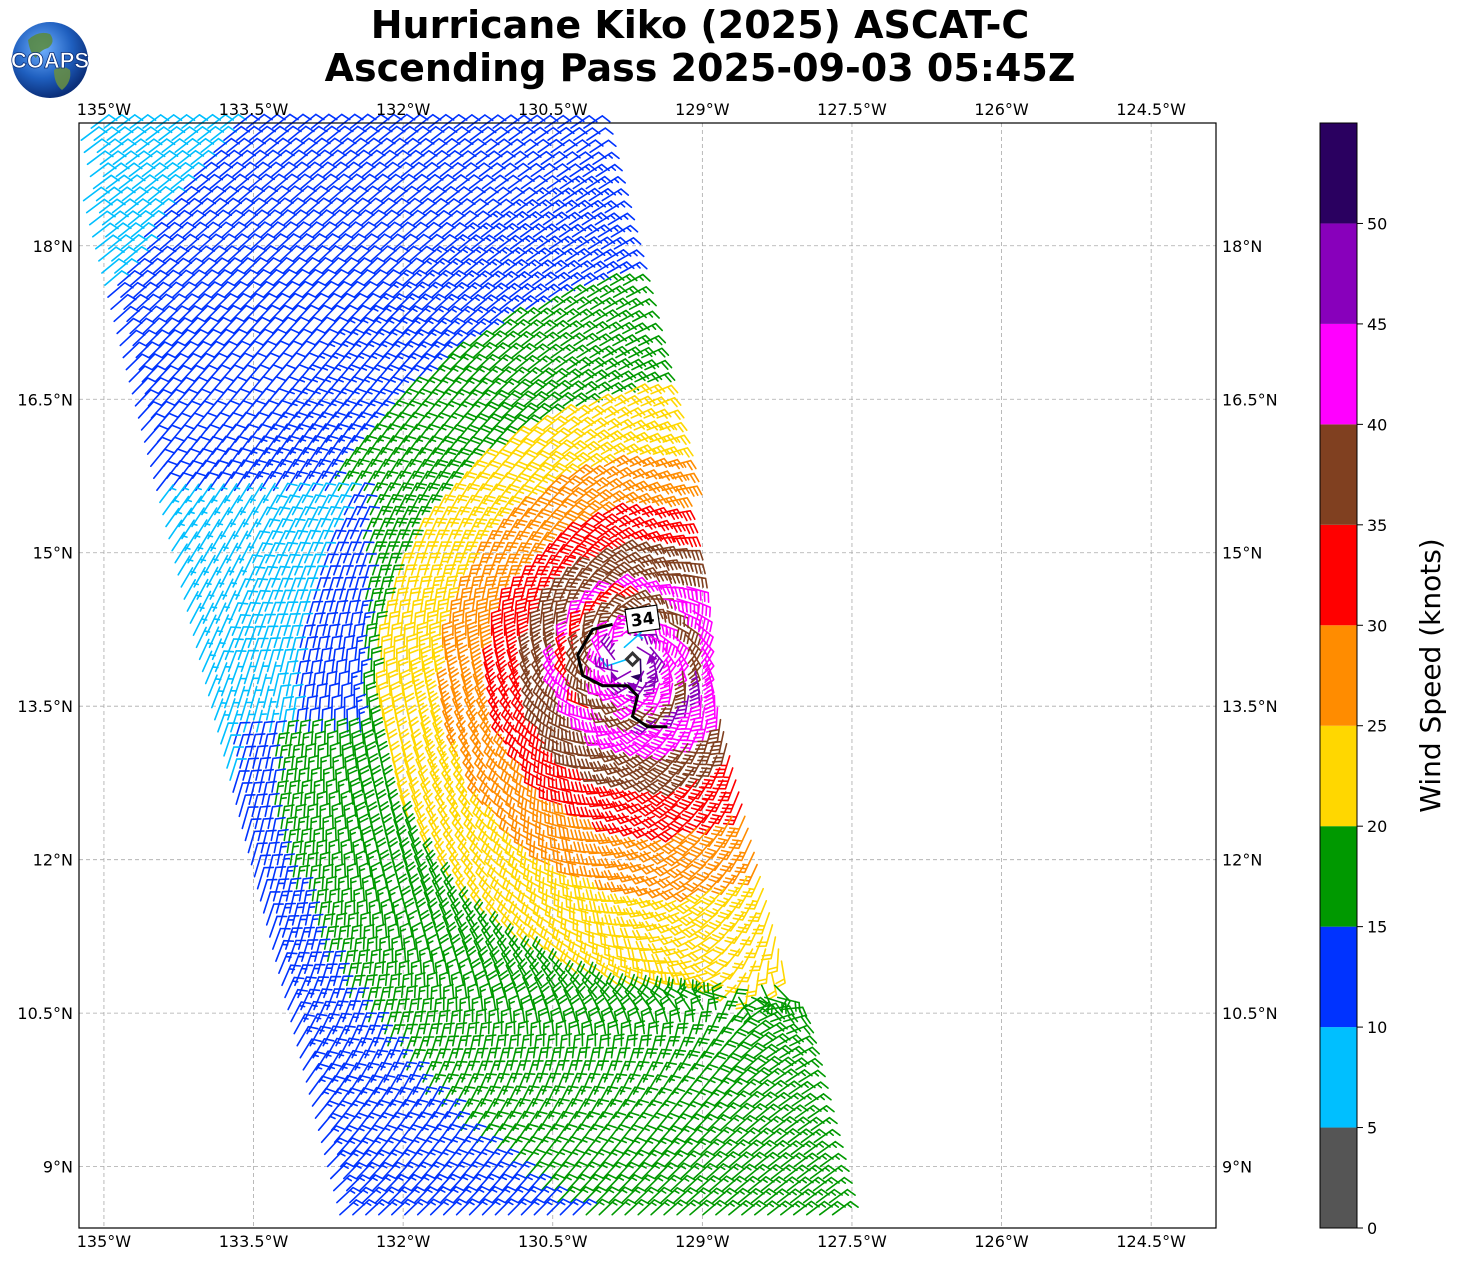 This screenshot has height=1264, width=1457. I want to click on lat-tick-label-left: 16.5°N, so click(45, 399).